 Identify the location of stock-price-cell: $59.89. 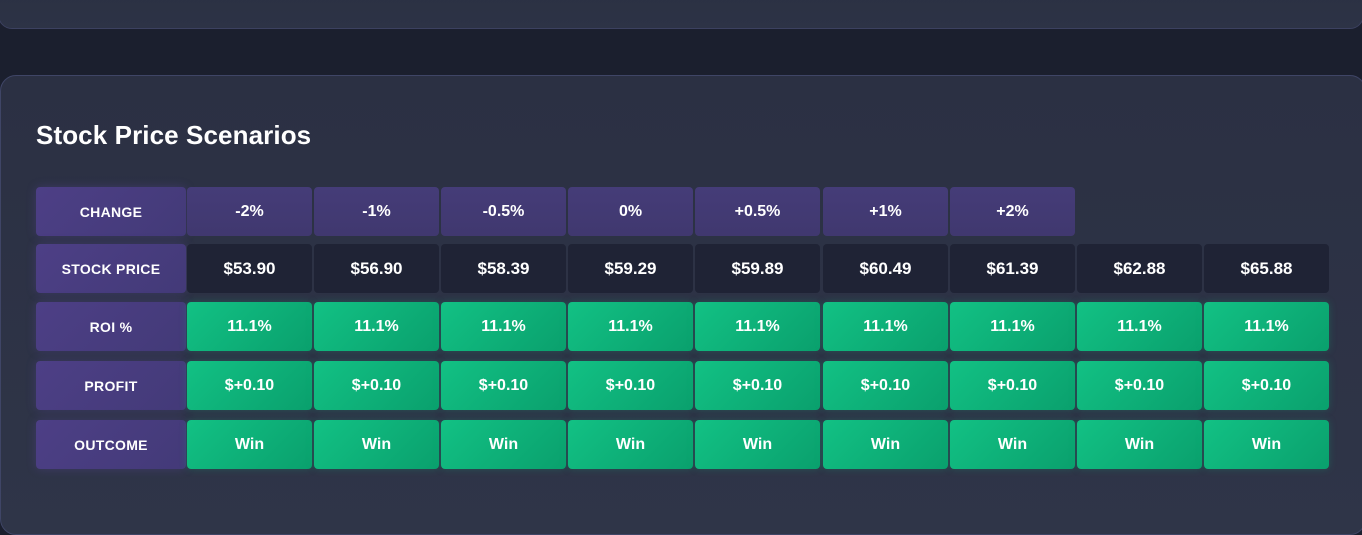
(757, 268).